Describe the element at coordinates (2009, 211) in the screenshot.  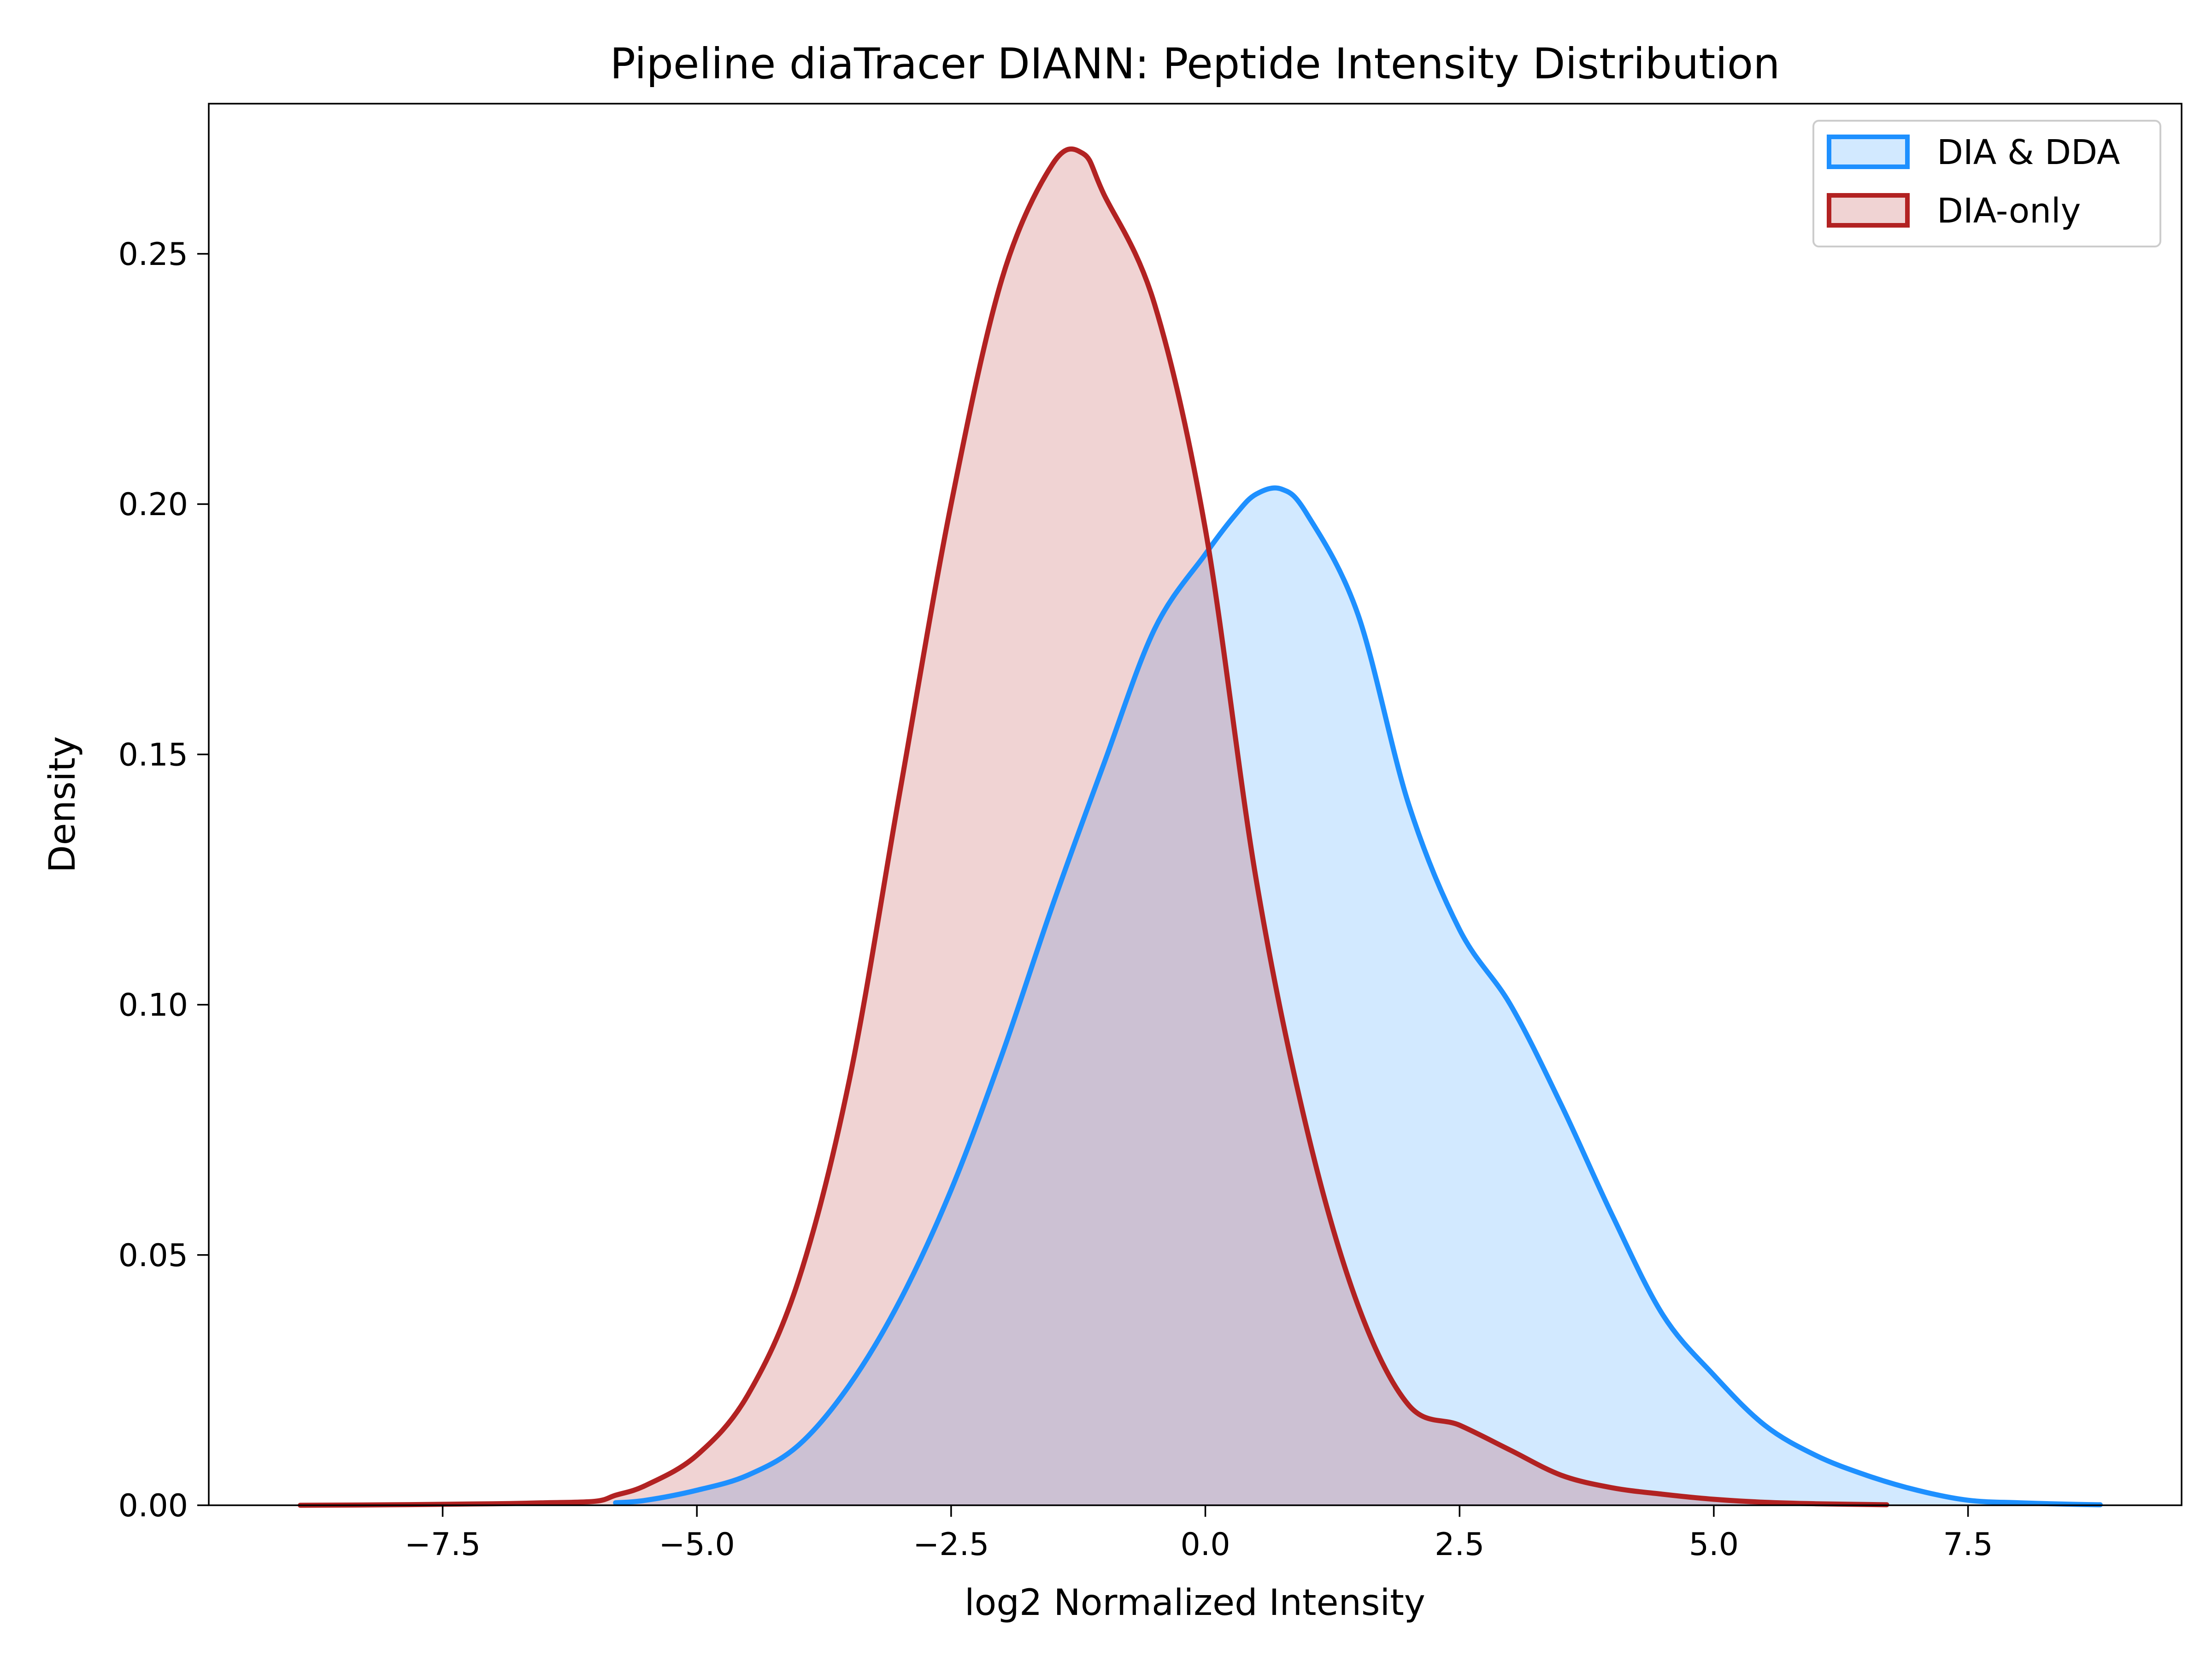
I see `legend-label-dia-only: DIA-only` at that location.